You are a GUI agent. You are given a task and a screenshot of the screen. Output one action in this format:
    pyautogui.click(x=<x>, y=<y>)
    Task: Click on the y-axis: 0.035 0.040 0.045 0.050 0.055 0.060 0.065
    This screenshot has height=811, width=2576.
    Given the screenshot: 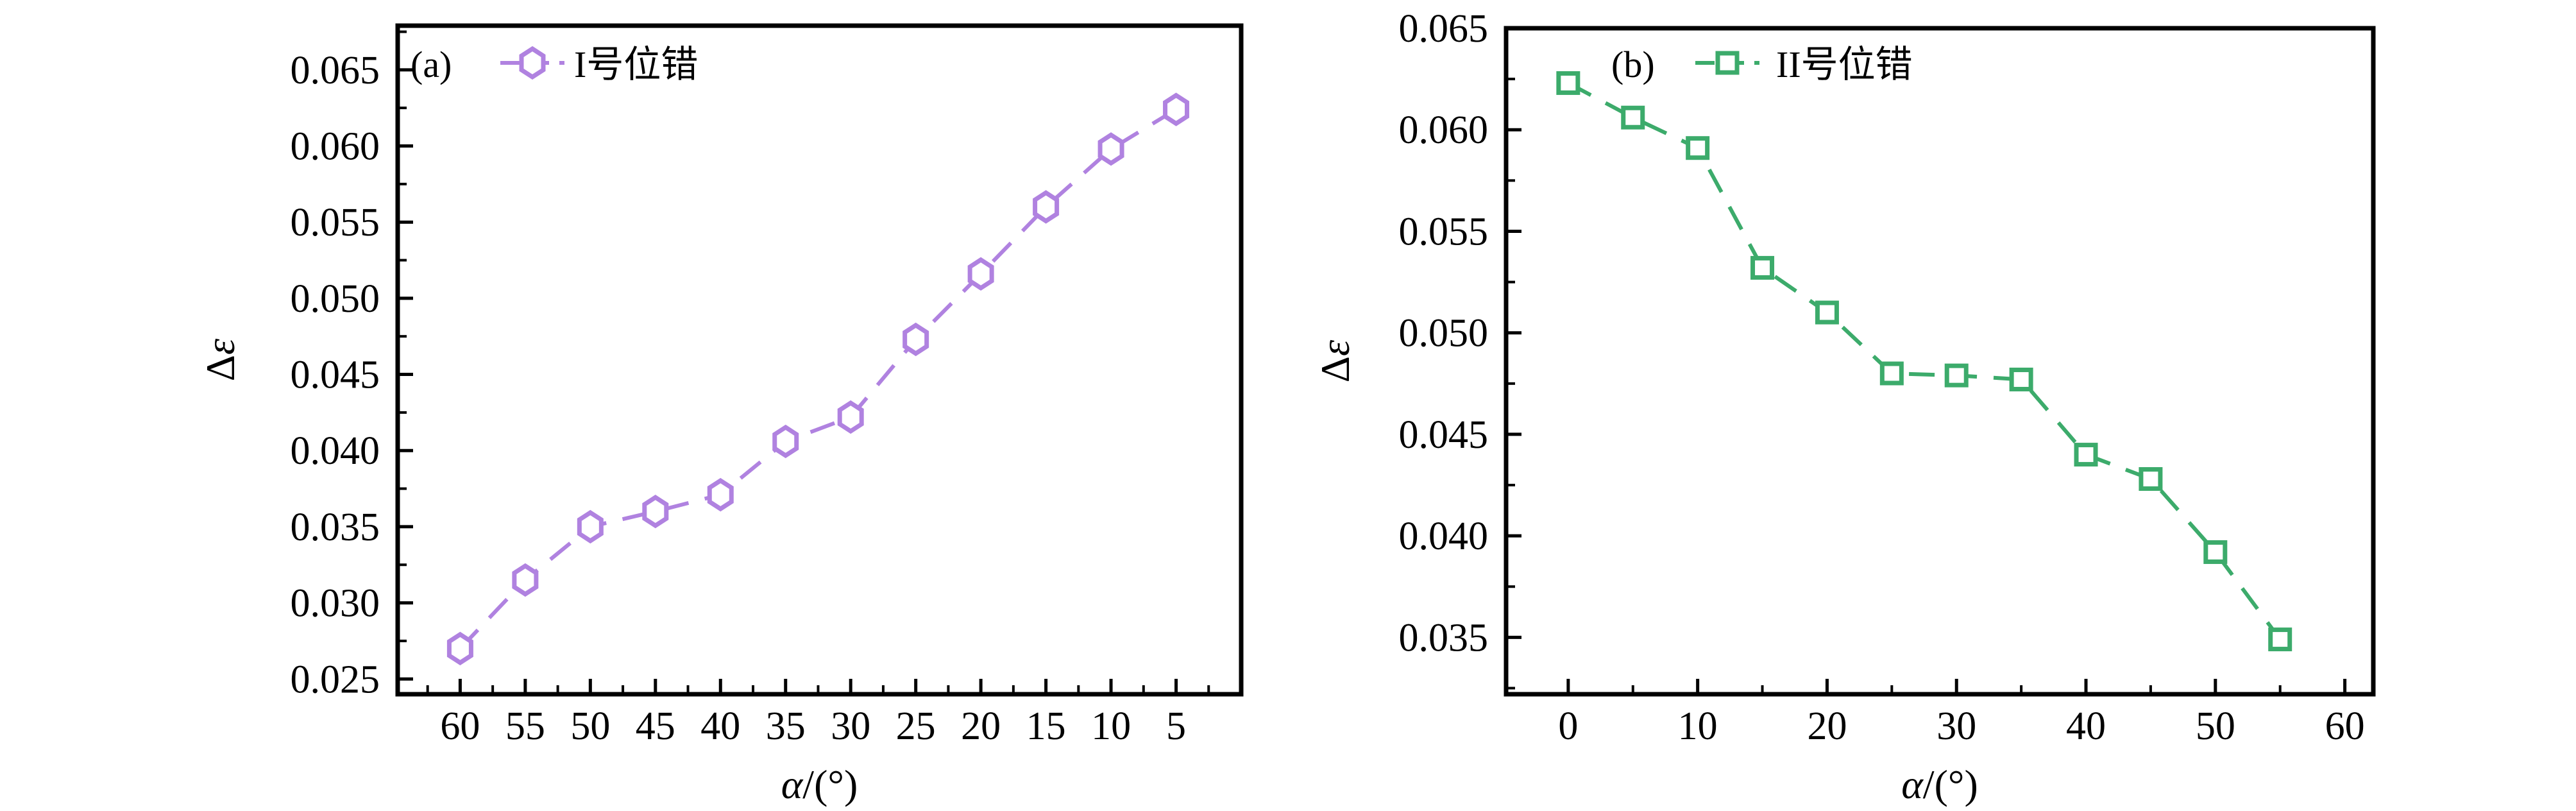 What is the action you would take?
    pyautogui.click(x=1460, y=348)
    